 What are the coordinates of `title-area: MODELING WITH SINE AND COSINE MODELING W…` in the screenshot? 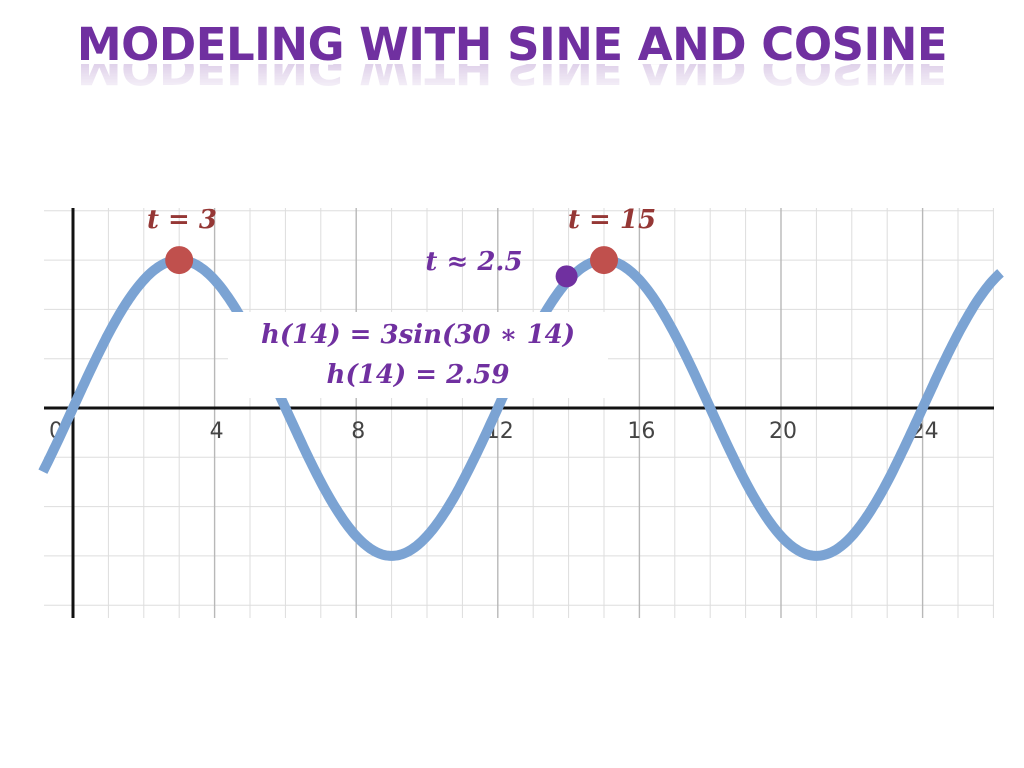 It's located at (512, 56).